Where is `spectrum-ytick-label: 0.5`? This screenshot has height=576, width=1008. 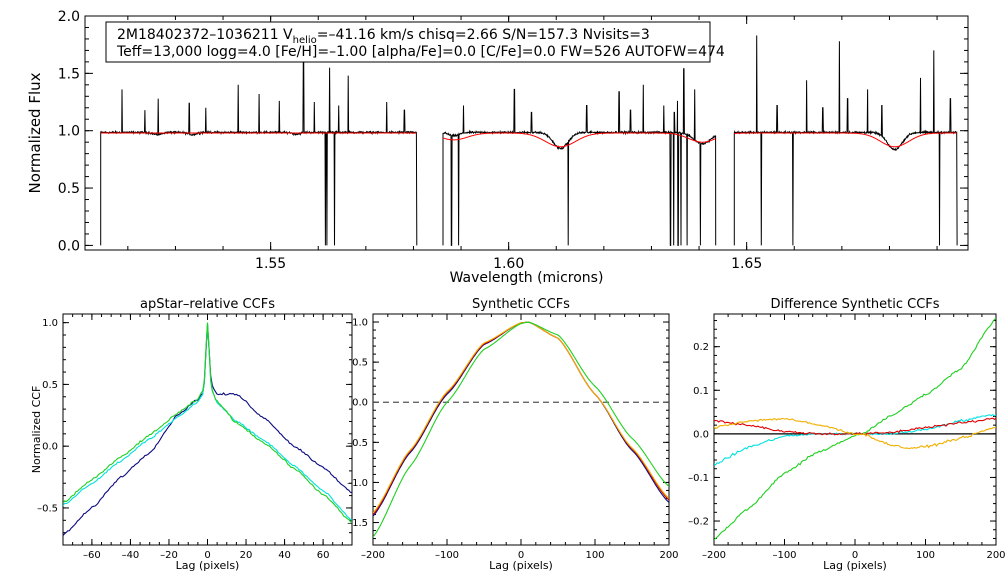 spectrum-ytick-label: 0.5 is located at coordinates (69, 189).